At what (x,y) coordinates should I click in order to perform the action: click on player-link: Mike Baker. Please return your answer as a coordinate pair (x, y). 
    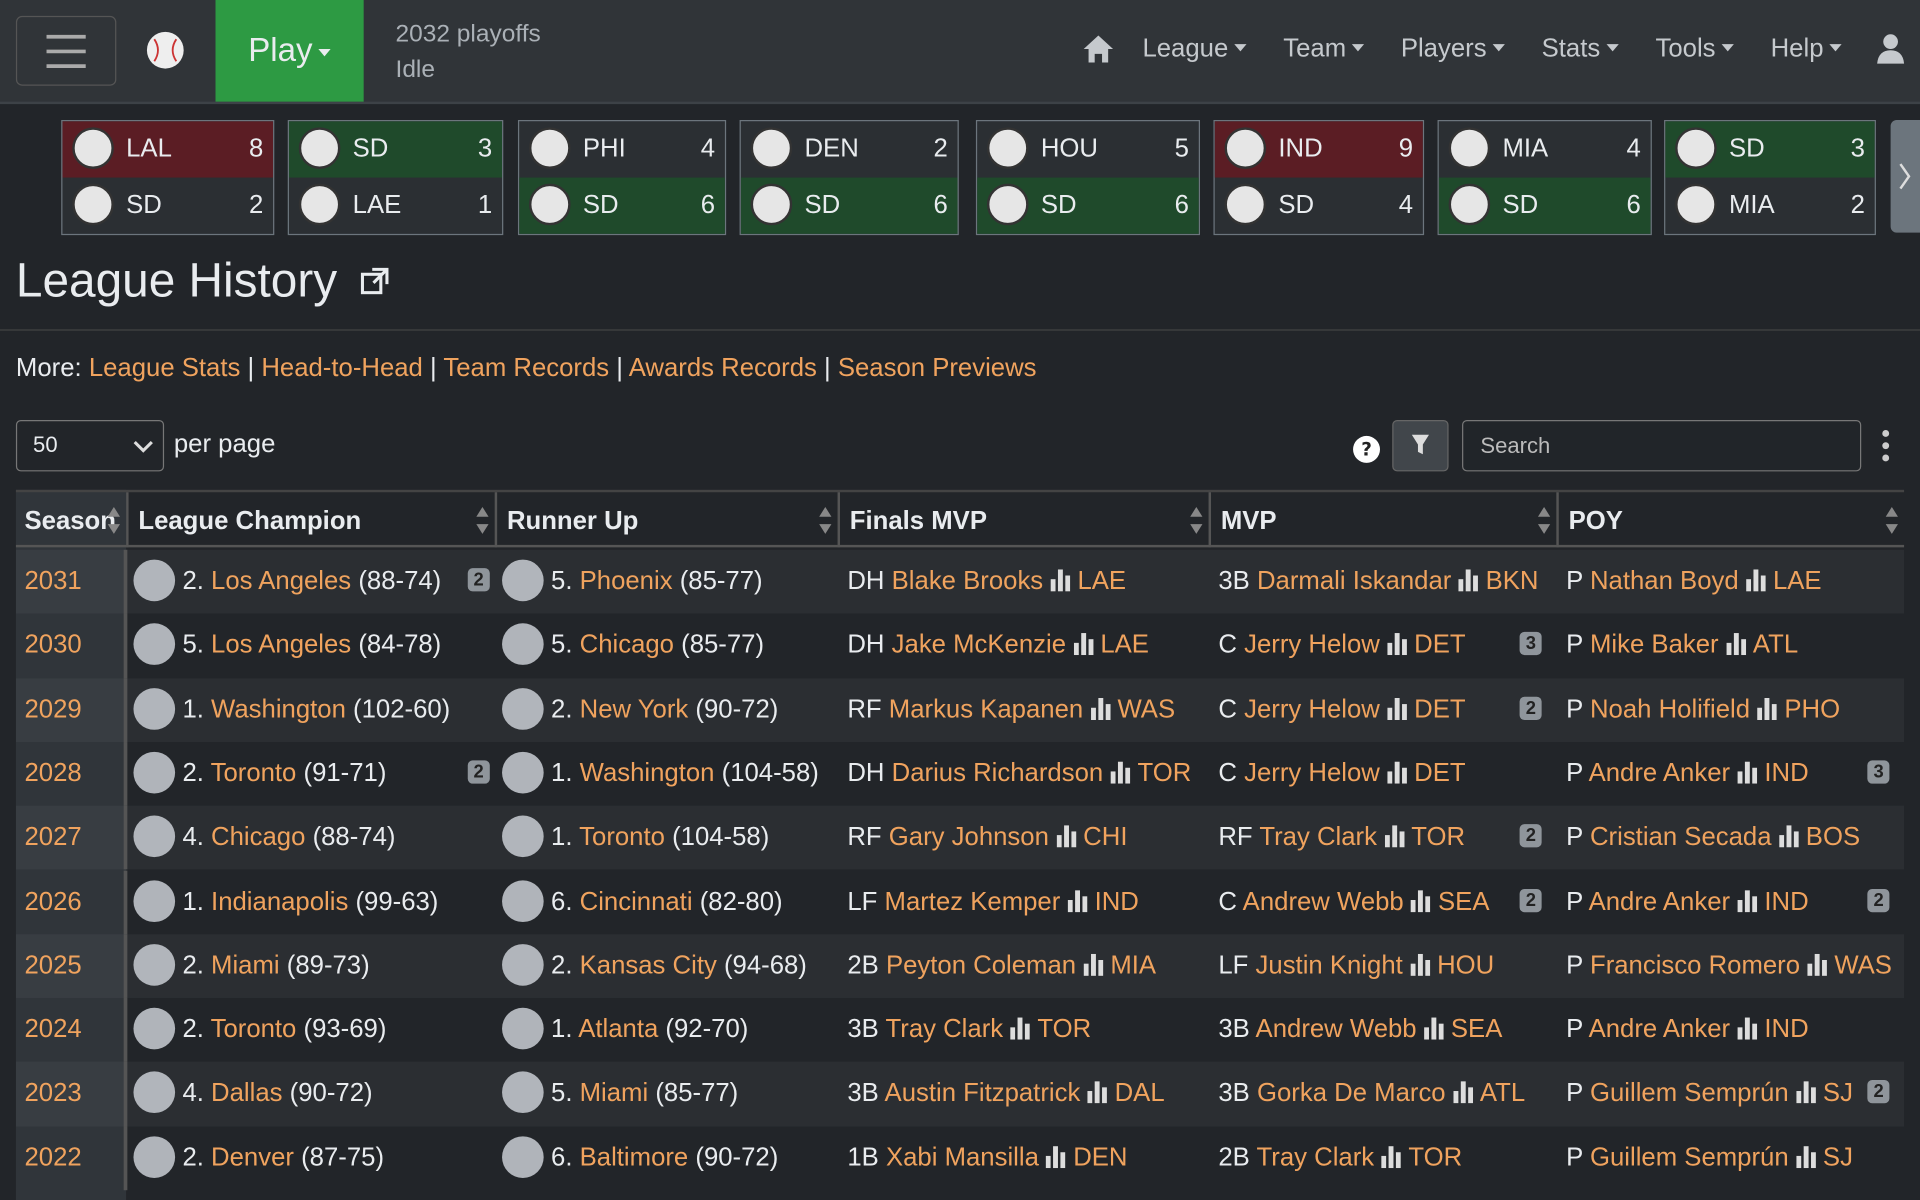
    Looking at the image, I should click on (1654, 645).